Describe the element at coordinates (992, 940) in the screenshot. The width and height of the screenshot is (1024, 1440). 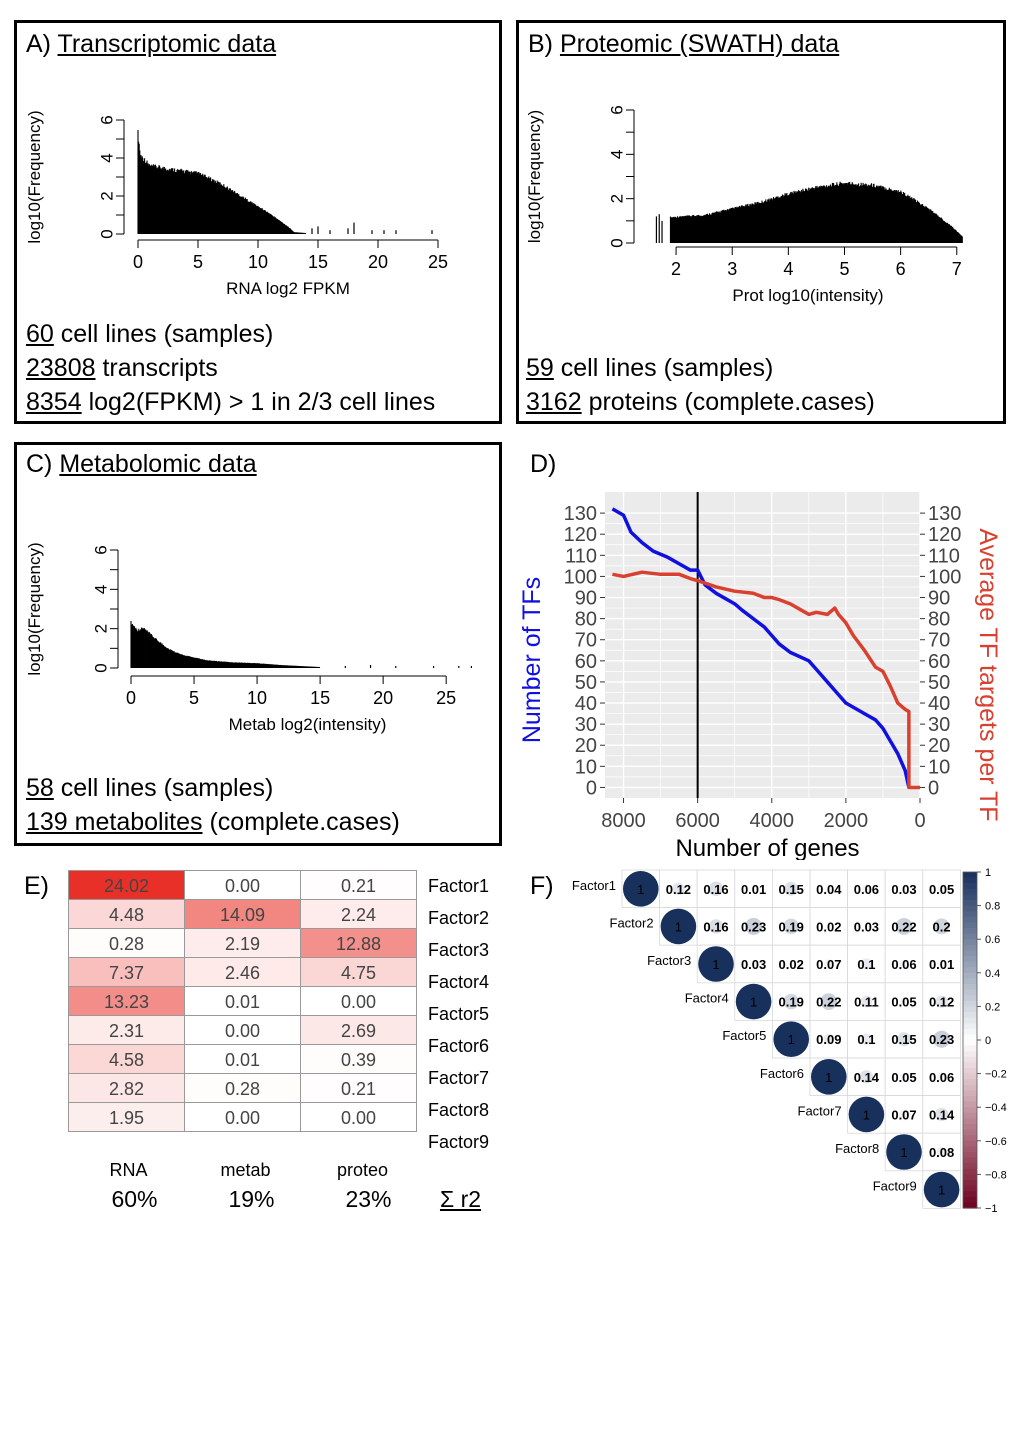
I see `colorbar-tick-label: 0.6` at that location.